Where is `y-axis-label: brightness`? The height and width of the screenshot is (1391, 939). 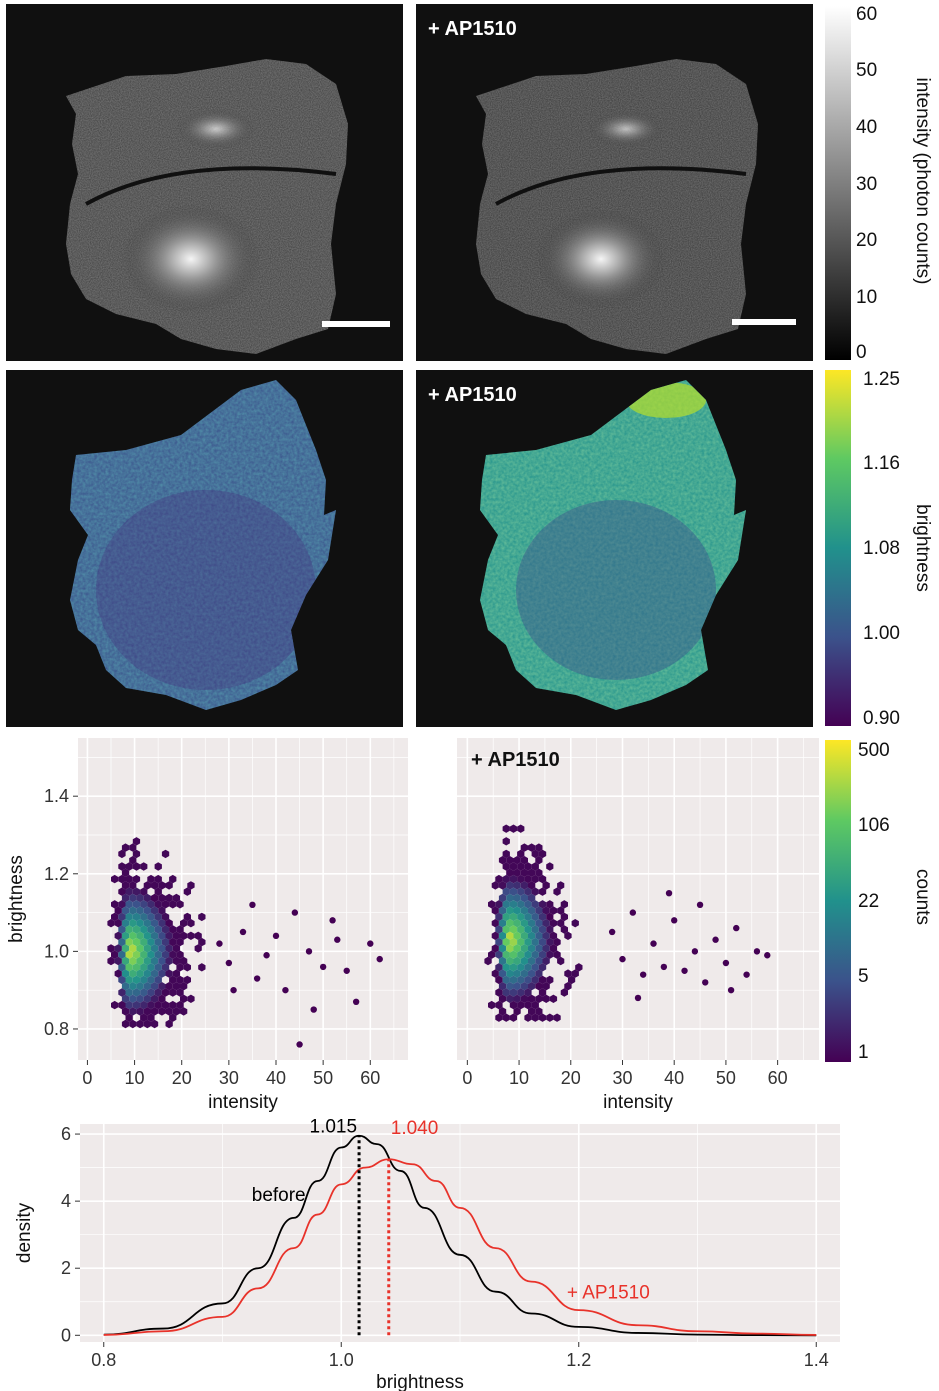
y-axis-label: brightness is located at coordinates (16, 899).